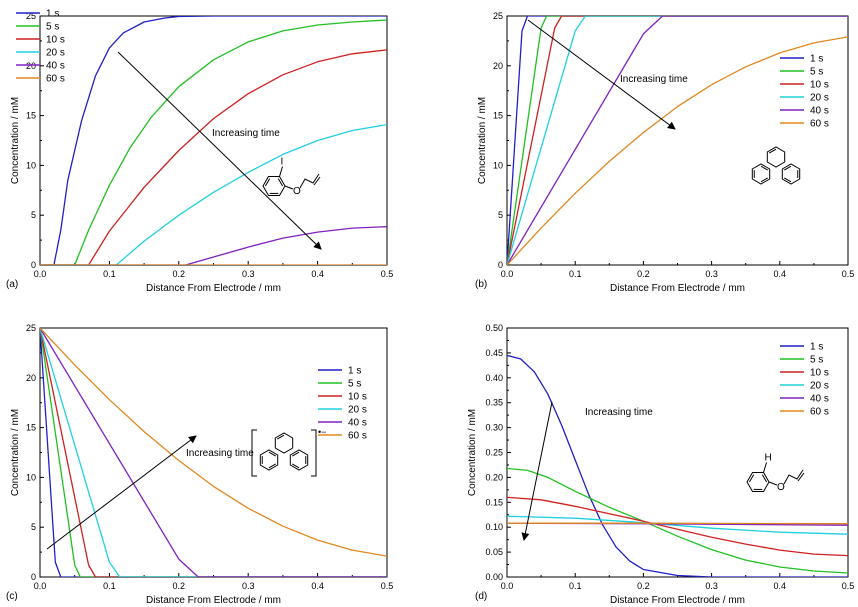 The height and width of the screenshot is (607, 858). Describe the element at coordinates (677, 465) in the screenshot. I see `series-line-1s` at that location.